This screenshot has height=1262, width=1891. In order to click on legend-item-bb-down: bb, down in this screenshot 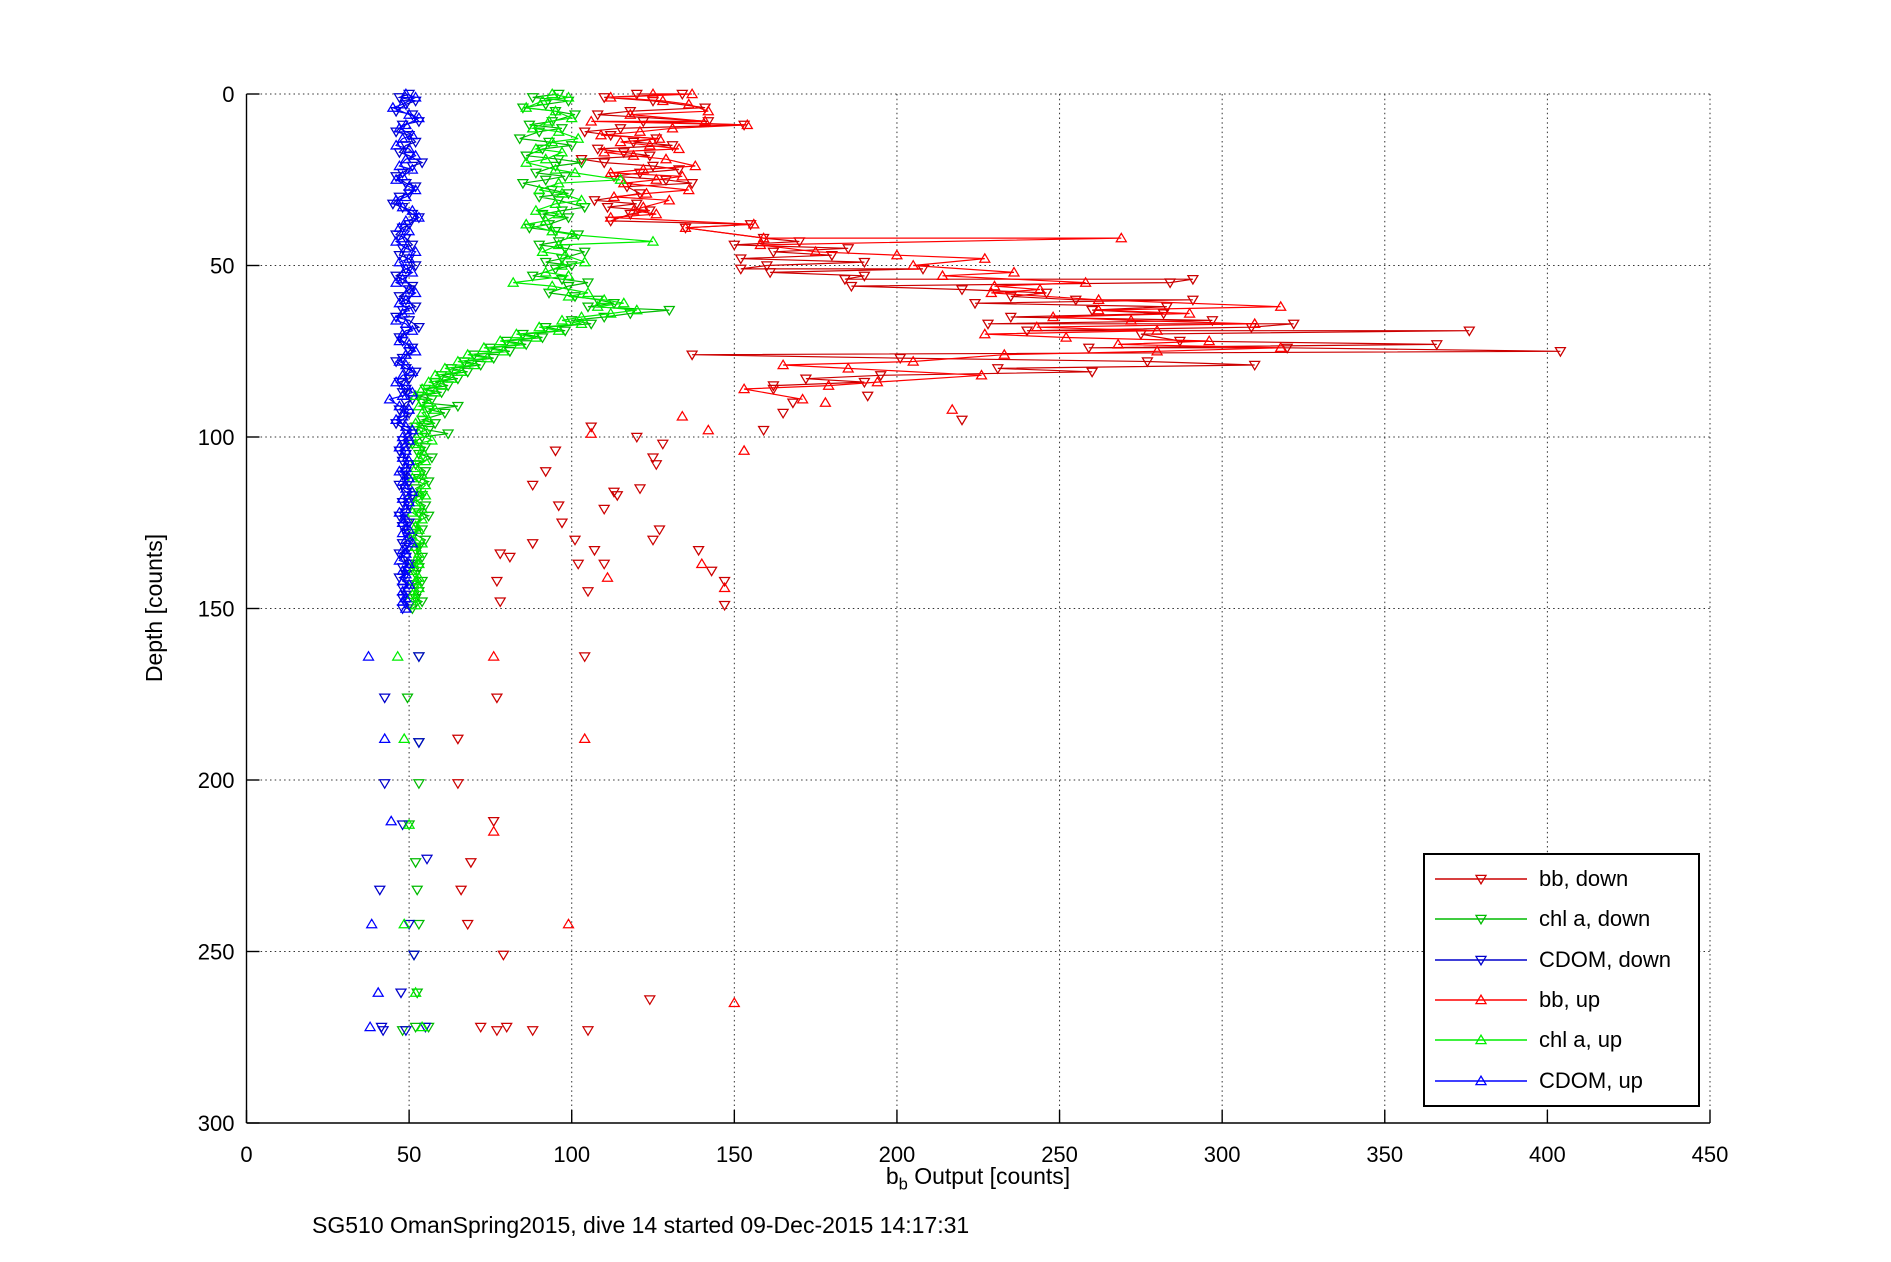, I will do `click(1561, 879)`.